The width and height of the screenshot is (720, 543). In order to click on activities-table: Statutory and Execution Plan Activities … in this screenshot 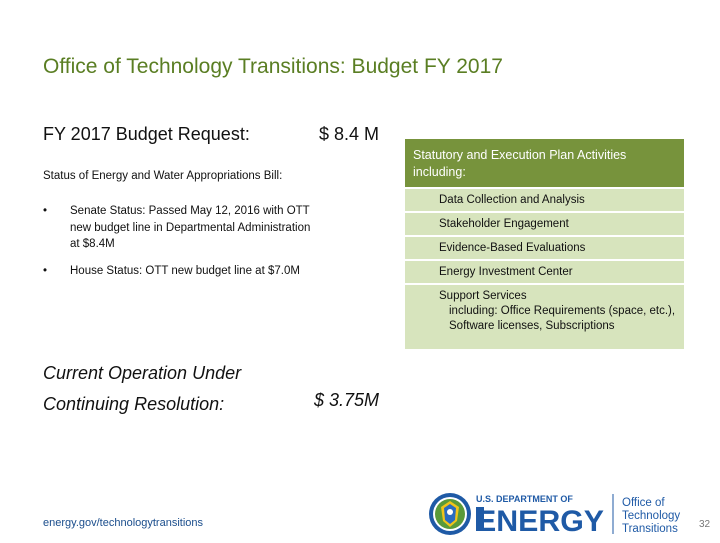, I will do `click(544, 244)`.